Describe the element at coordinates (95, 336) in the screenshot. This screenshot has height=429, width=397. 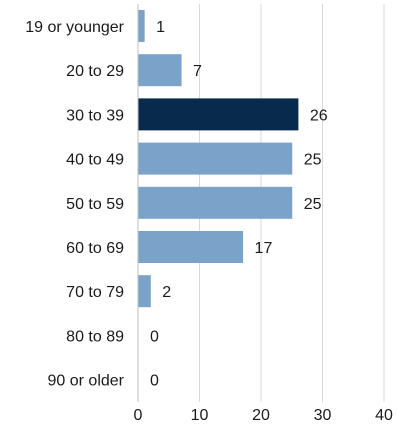
I see `category-label: 80 to 89` at that location.